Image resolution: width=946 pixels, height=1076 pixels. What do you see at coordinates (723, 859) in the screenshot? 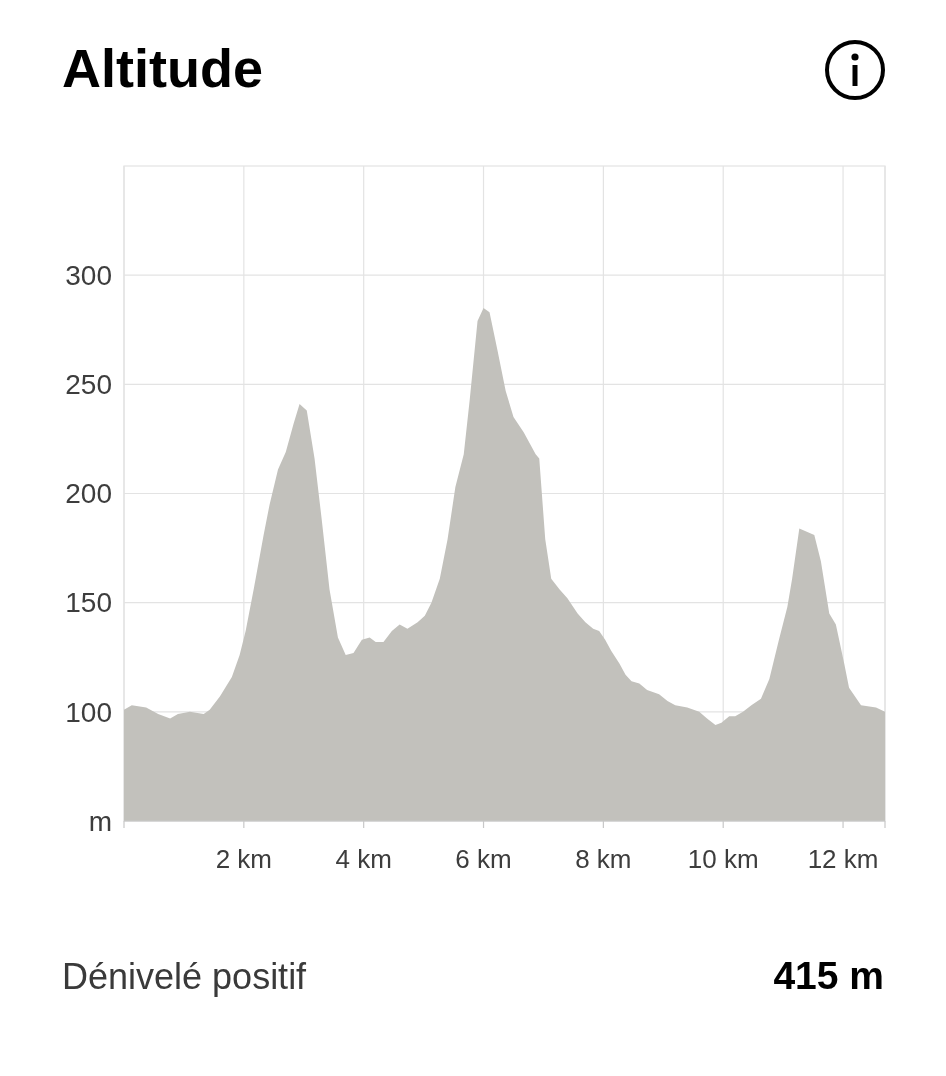
I see `x-tick-label: 10 km` at bounding box center [723, 859].